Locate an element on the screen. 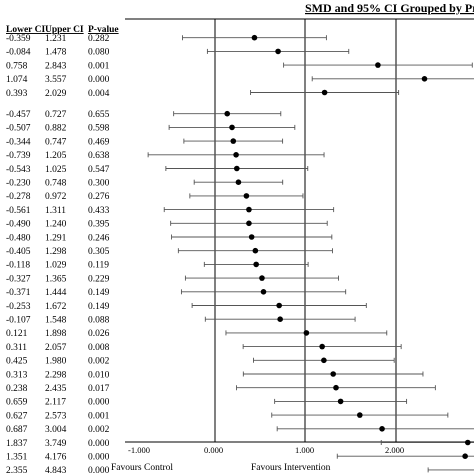 This screenshot has height=474, width=474. p-value-cell: 0.305 is located at coordinates (99, 252).